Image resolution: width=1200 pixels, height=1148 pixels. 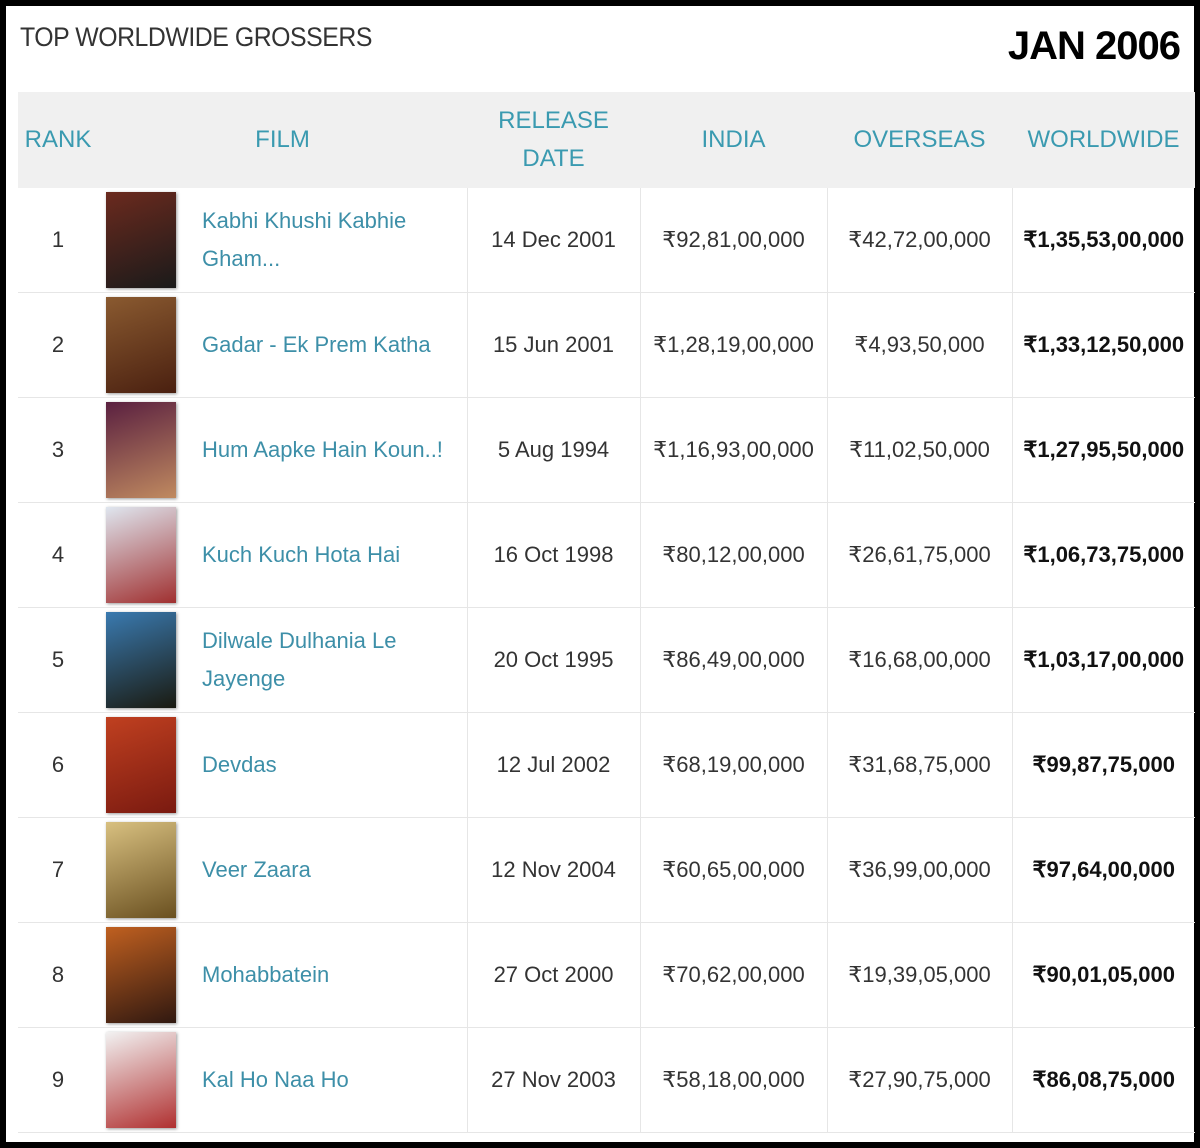 I want to click on overseas-gross: ₹27,90,75,000, so click(x=920, y=1080).